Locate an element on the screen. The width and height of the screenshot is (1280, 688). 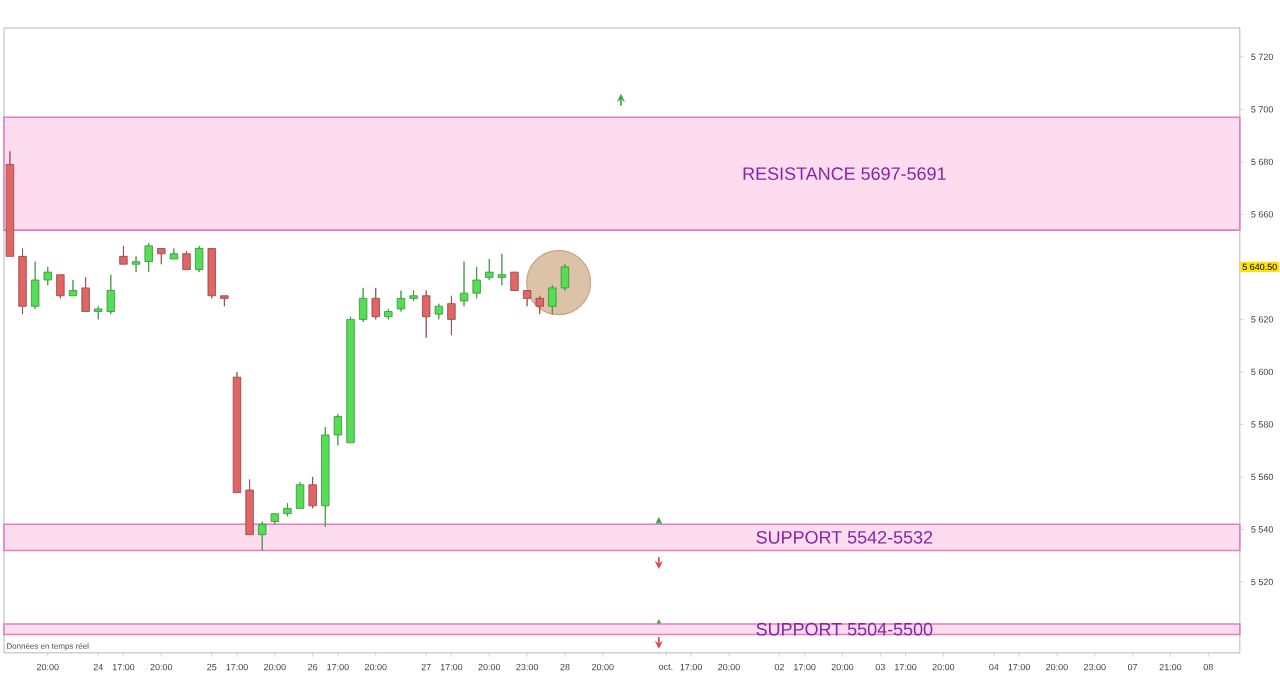
band-label: SUPPORT 5504-5500 is located at coordinates (844, 629).